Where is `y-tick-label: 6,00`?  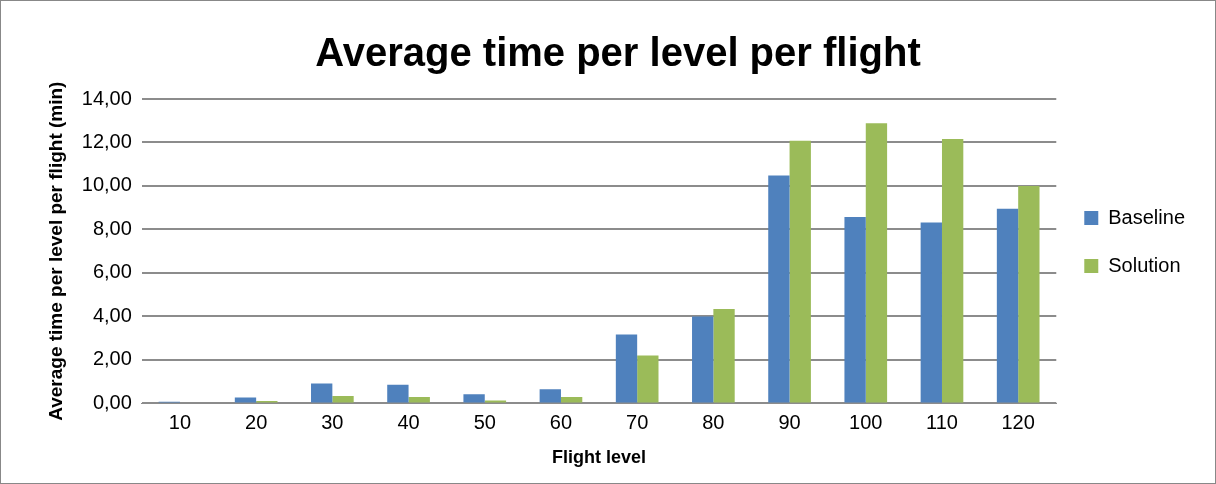
y-tick-label: 6,00 is located at coordinates (112, 271).